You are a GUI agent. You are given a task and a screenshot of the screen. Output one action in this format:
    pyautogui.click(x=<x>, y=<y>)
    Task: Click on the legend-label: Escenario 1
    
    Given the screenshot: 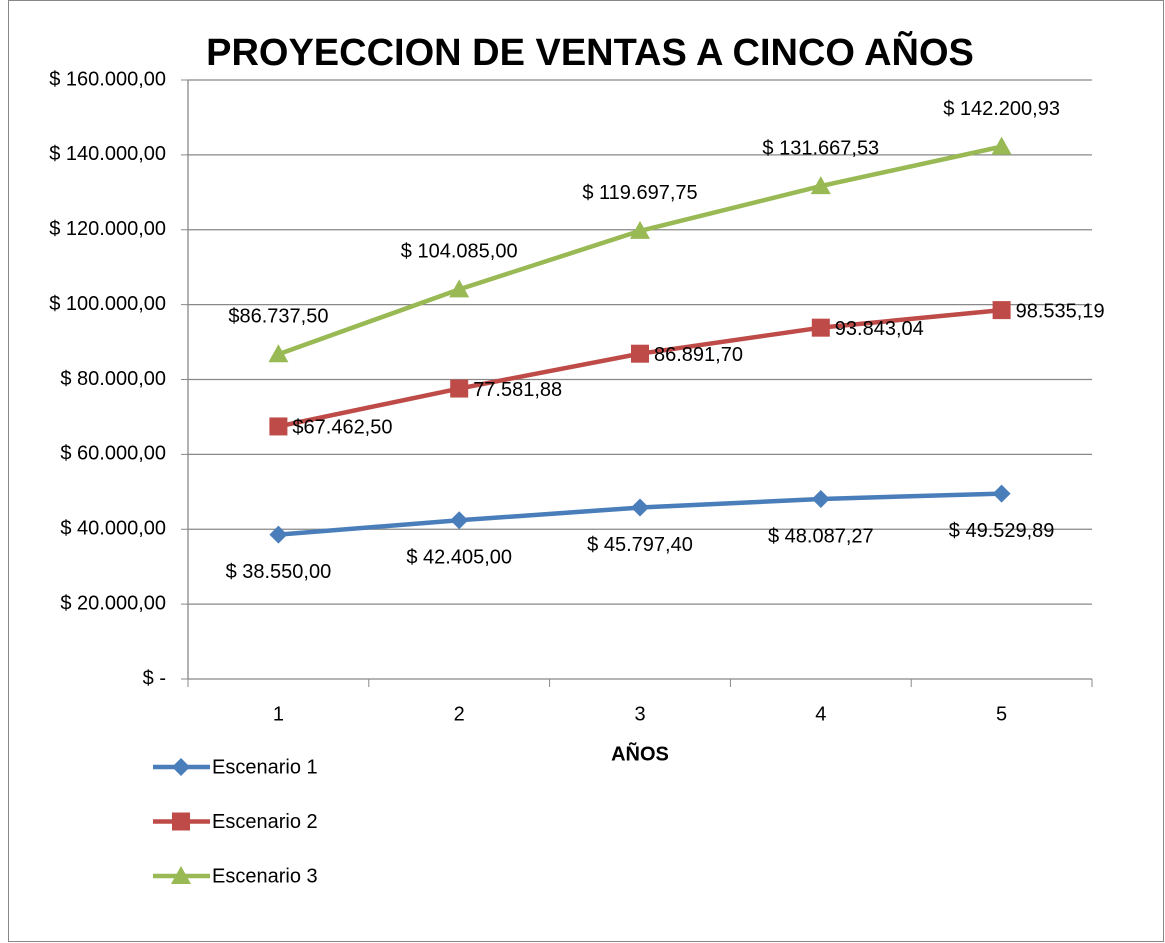 What is the action you would take?
    pyautogui.click(x=265, y=767)
    